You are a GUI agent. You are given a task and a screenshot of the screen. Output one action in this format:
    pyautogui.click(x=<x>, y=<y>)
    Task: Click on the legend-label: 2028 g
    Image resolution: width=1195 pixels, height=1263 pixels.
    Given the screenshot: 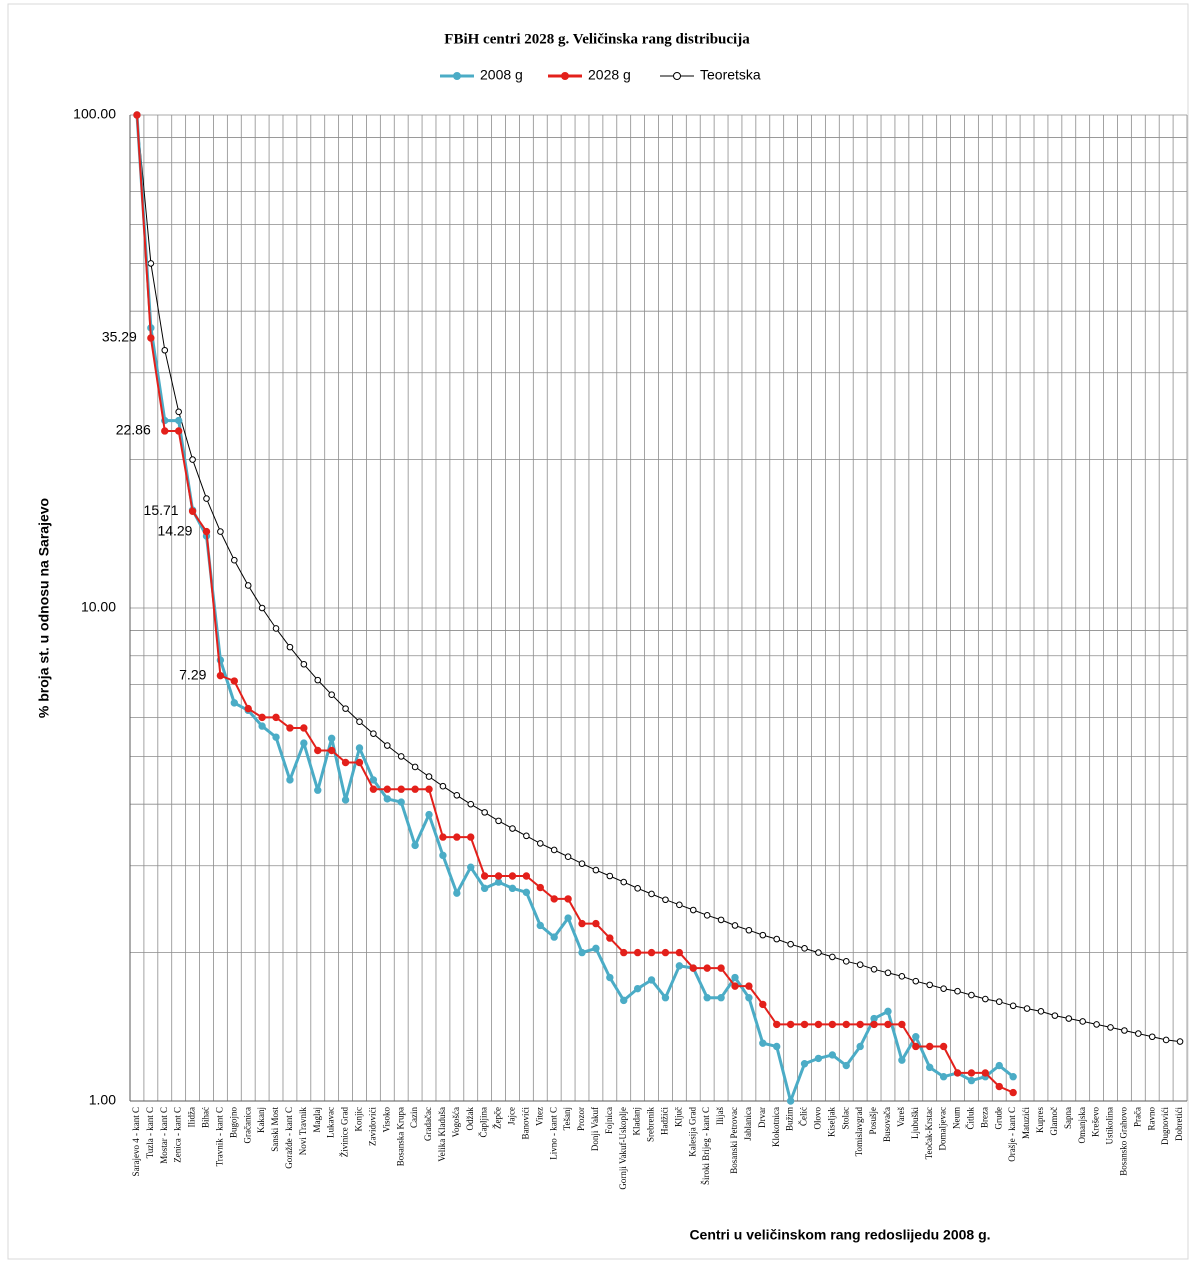 What is the action you would take?
    pyautogui.click(x=609, y=75)
    